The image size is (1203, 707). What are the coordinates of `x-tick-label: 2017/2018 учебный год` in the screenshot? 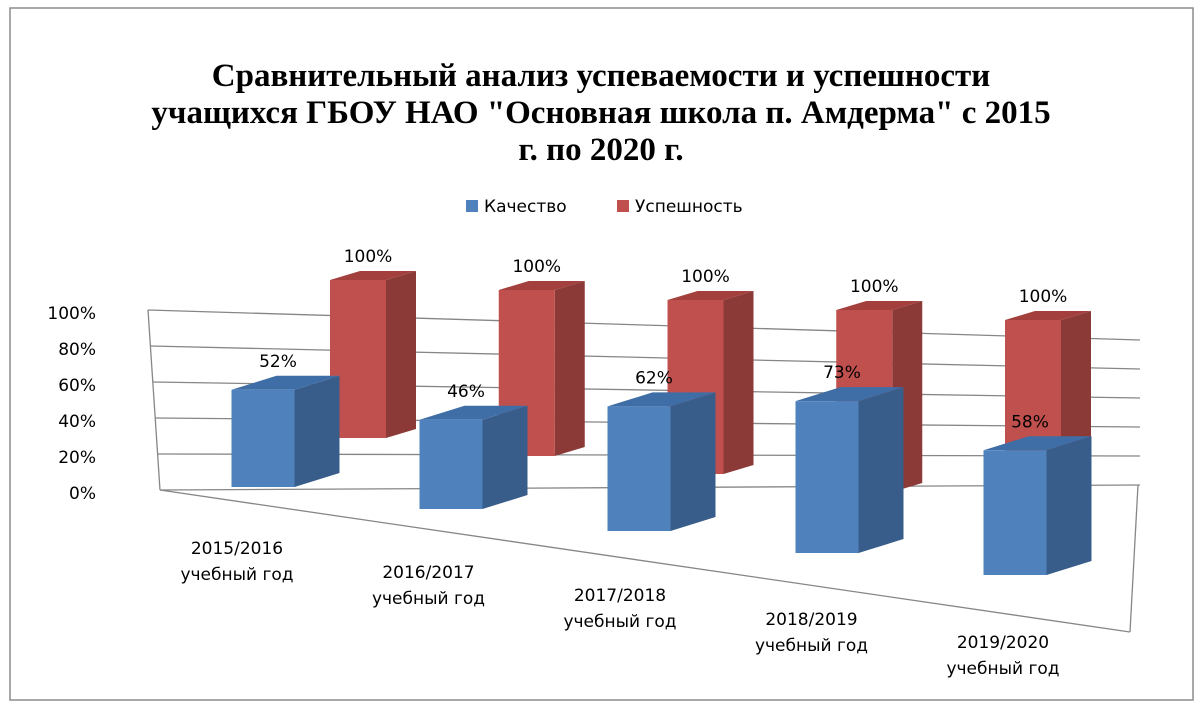 It's located at (620, 609).